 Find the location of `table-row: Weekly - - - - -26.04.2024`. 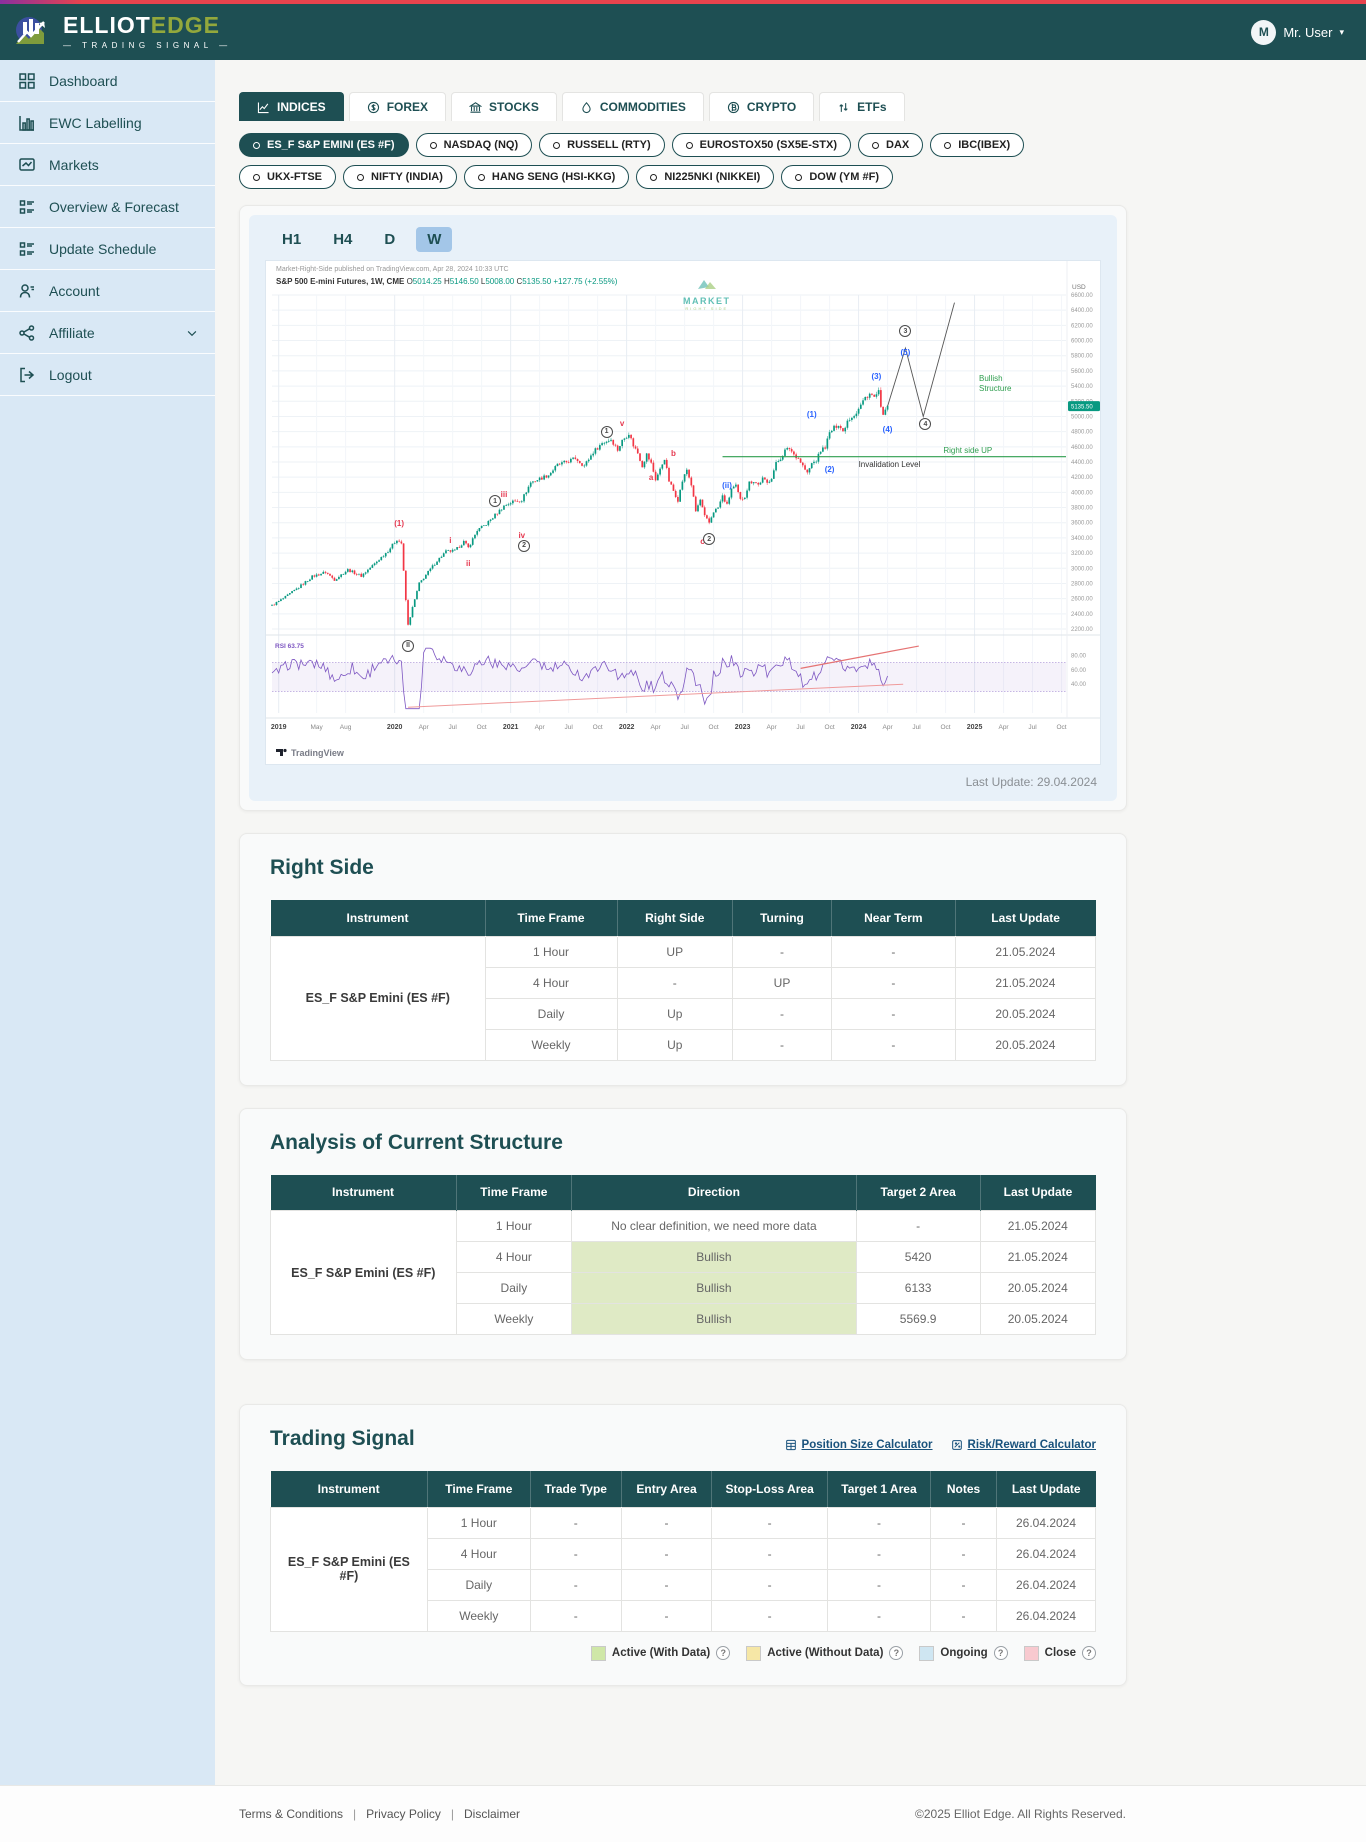

table-row: Weekly - - - - -26.04.2024 is located at coordinates (683, 1615).